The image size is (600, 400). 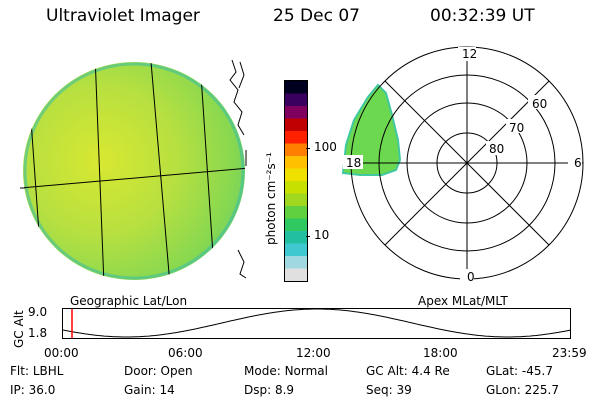 I want to click on alt-xtick-0: 00:00, so click(x=61, y=353).